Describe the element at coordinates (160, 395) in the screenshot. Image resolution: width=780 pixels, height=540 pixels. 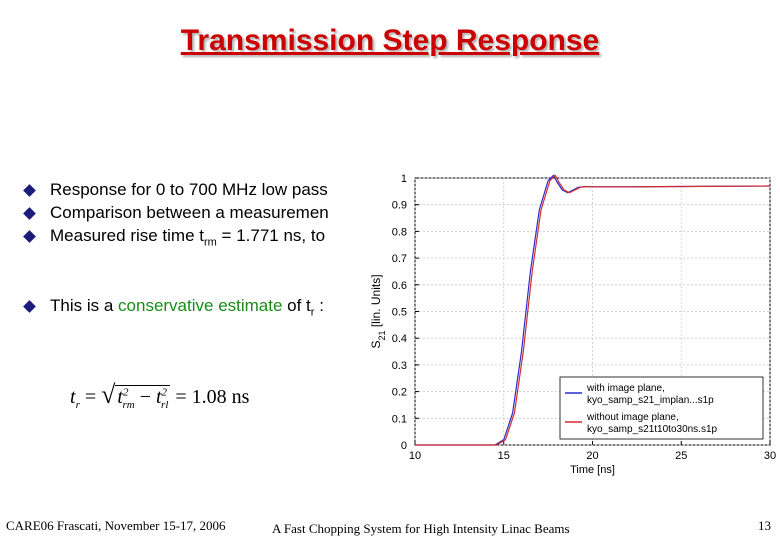
I see `rise-time-formula: tr = √ t2rm − t2rl = 1.08 ns` at that location.